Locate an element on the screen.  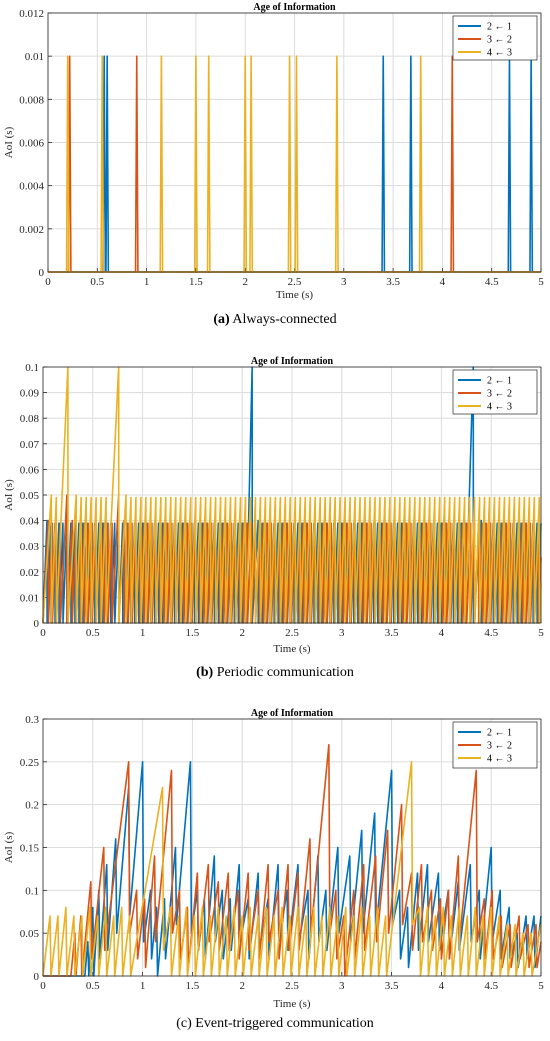
caption-a: (a) Always-connected is located at coordinates (275, 320).